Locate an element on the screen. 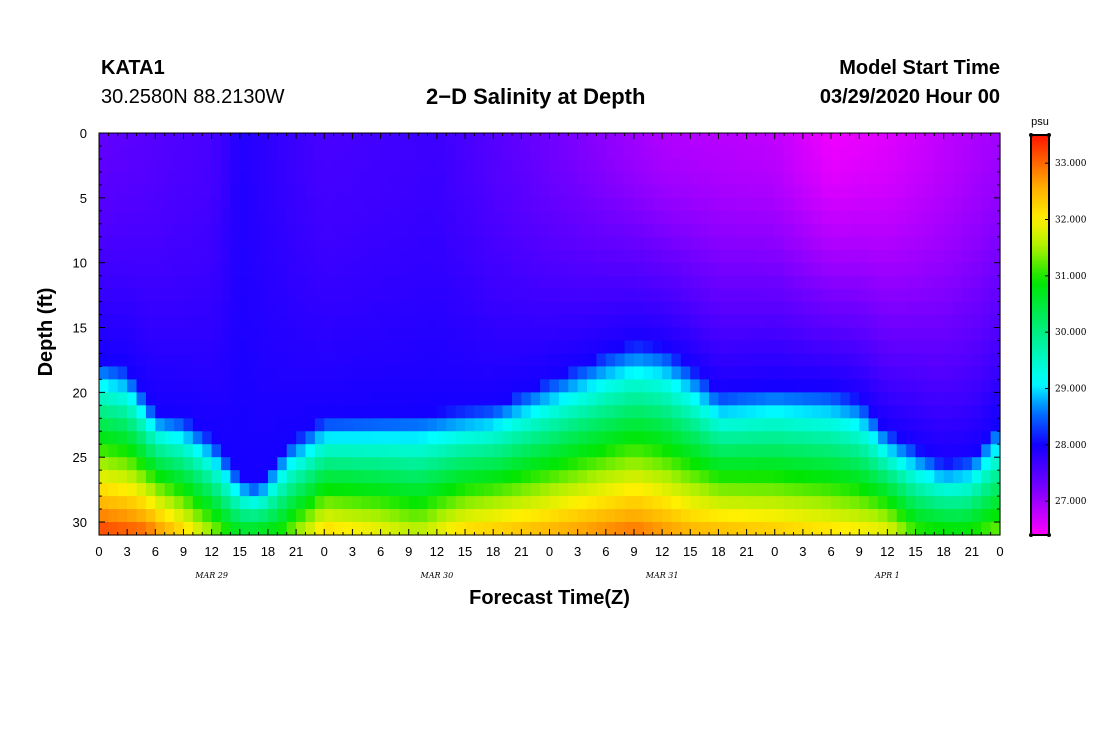 The height and width of the screenshot is (750, 1100). colorbar-tick-label: 32.000 is located at coordinates (1071, 221).